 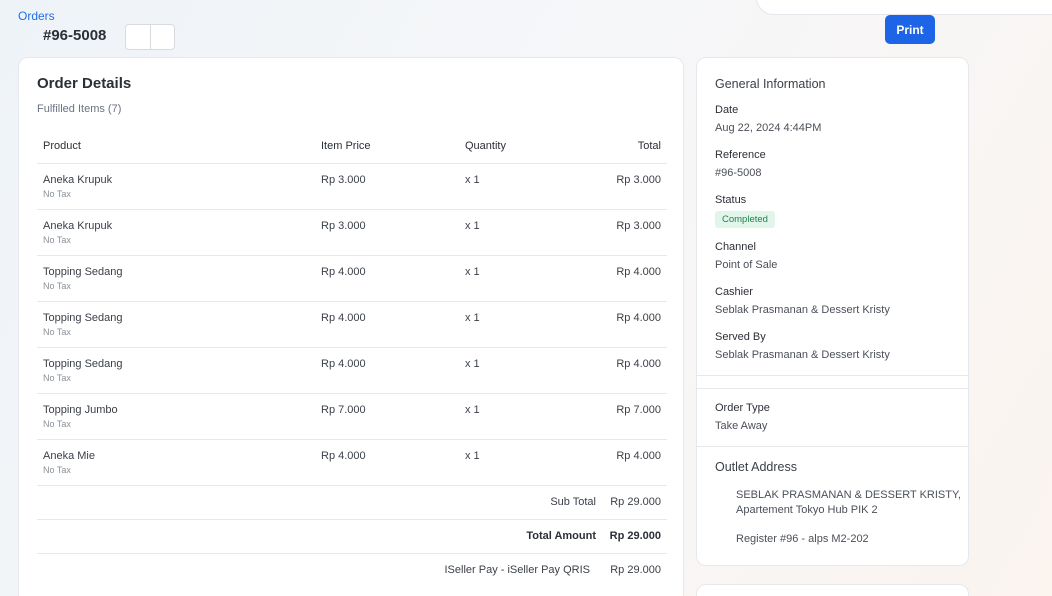 What do you see at coordinates (802, 310) in the screenshot?
I see `cashier-value: Seblak Prasmanan & Dessert Kristy` at bounding box center [802, 310].